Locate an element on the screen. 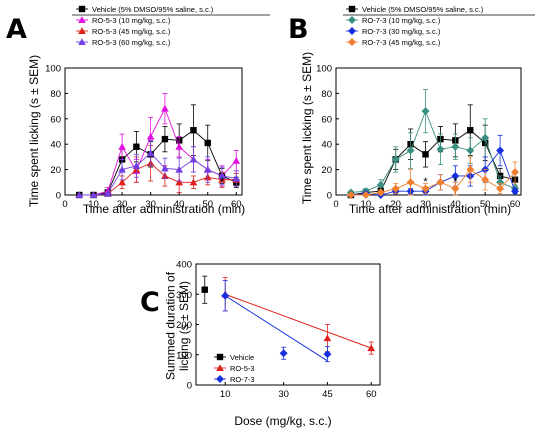 Image resolution: width=550 pixels, height=438 pixels. legend-label: Vehicle (5% DMSO/95% saline, s.c.) is located at coordinates (423, 9).